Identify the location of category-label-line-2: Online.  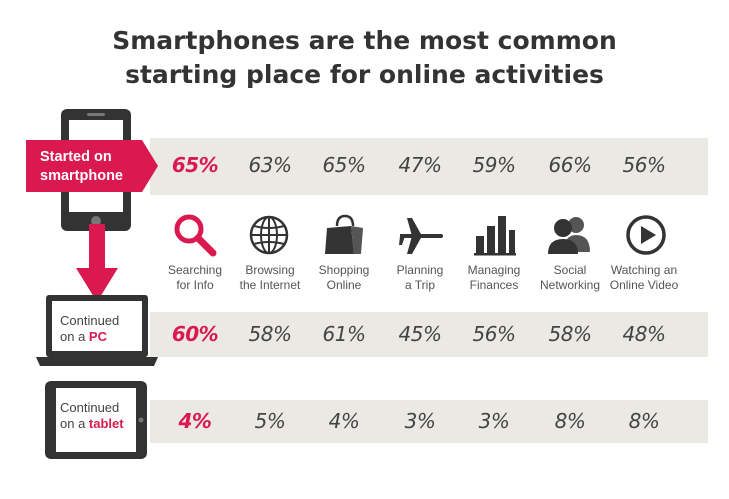
(344, 285).